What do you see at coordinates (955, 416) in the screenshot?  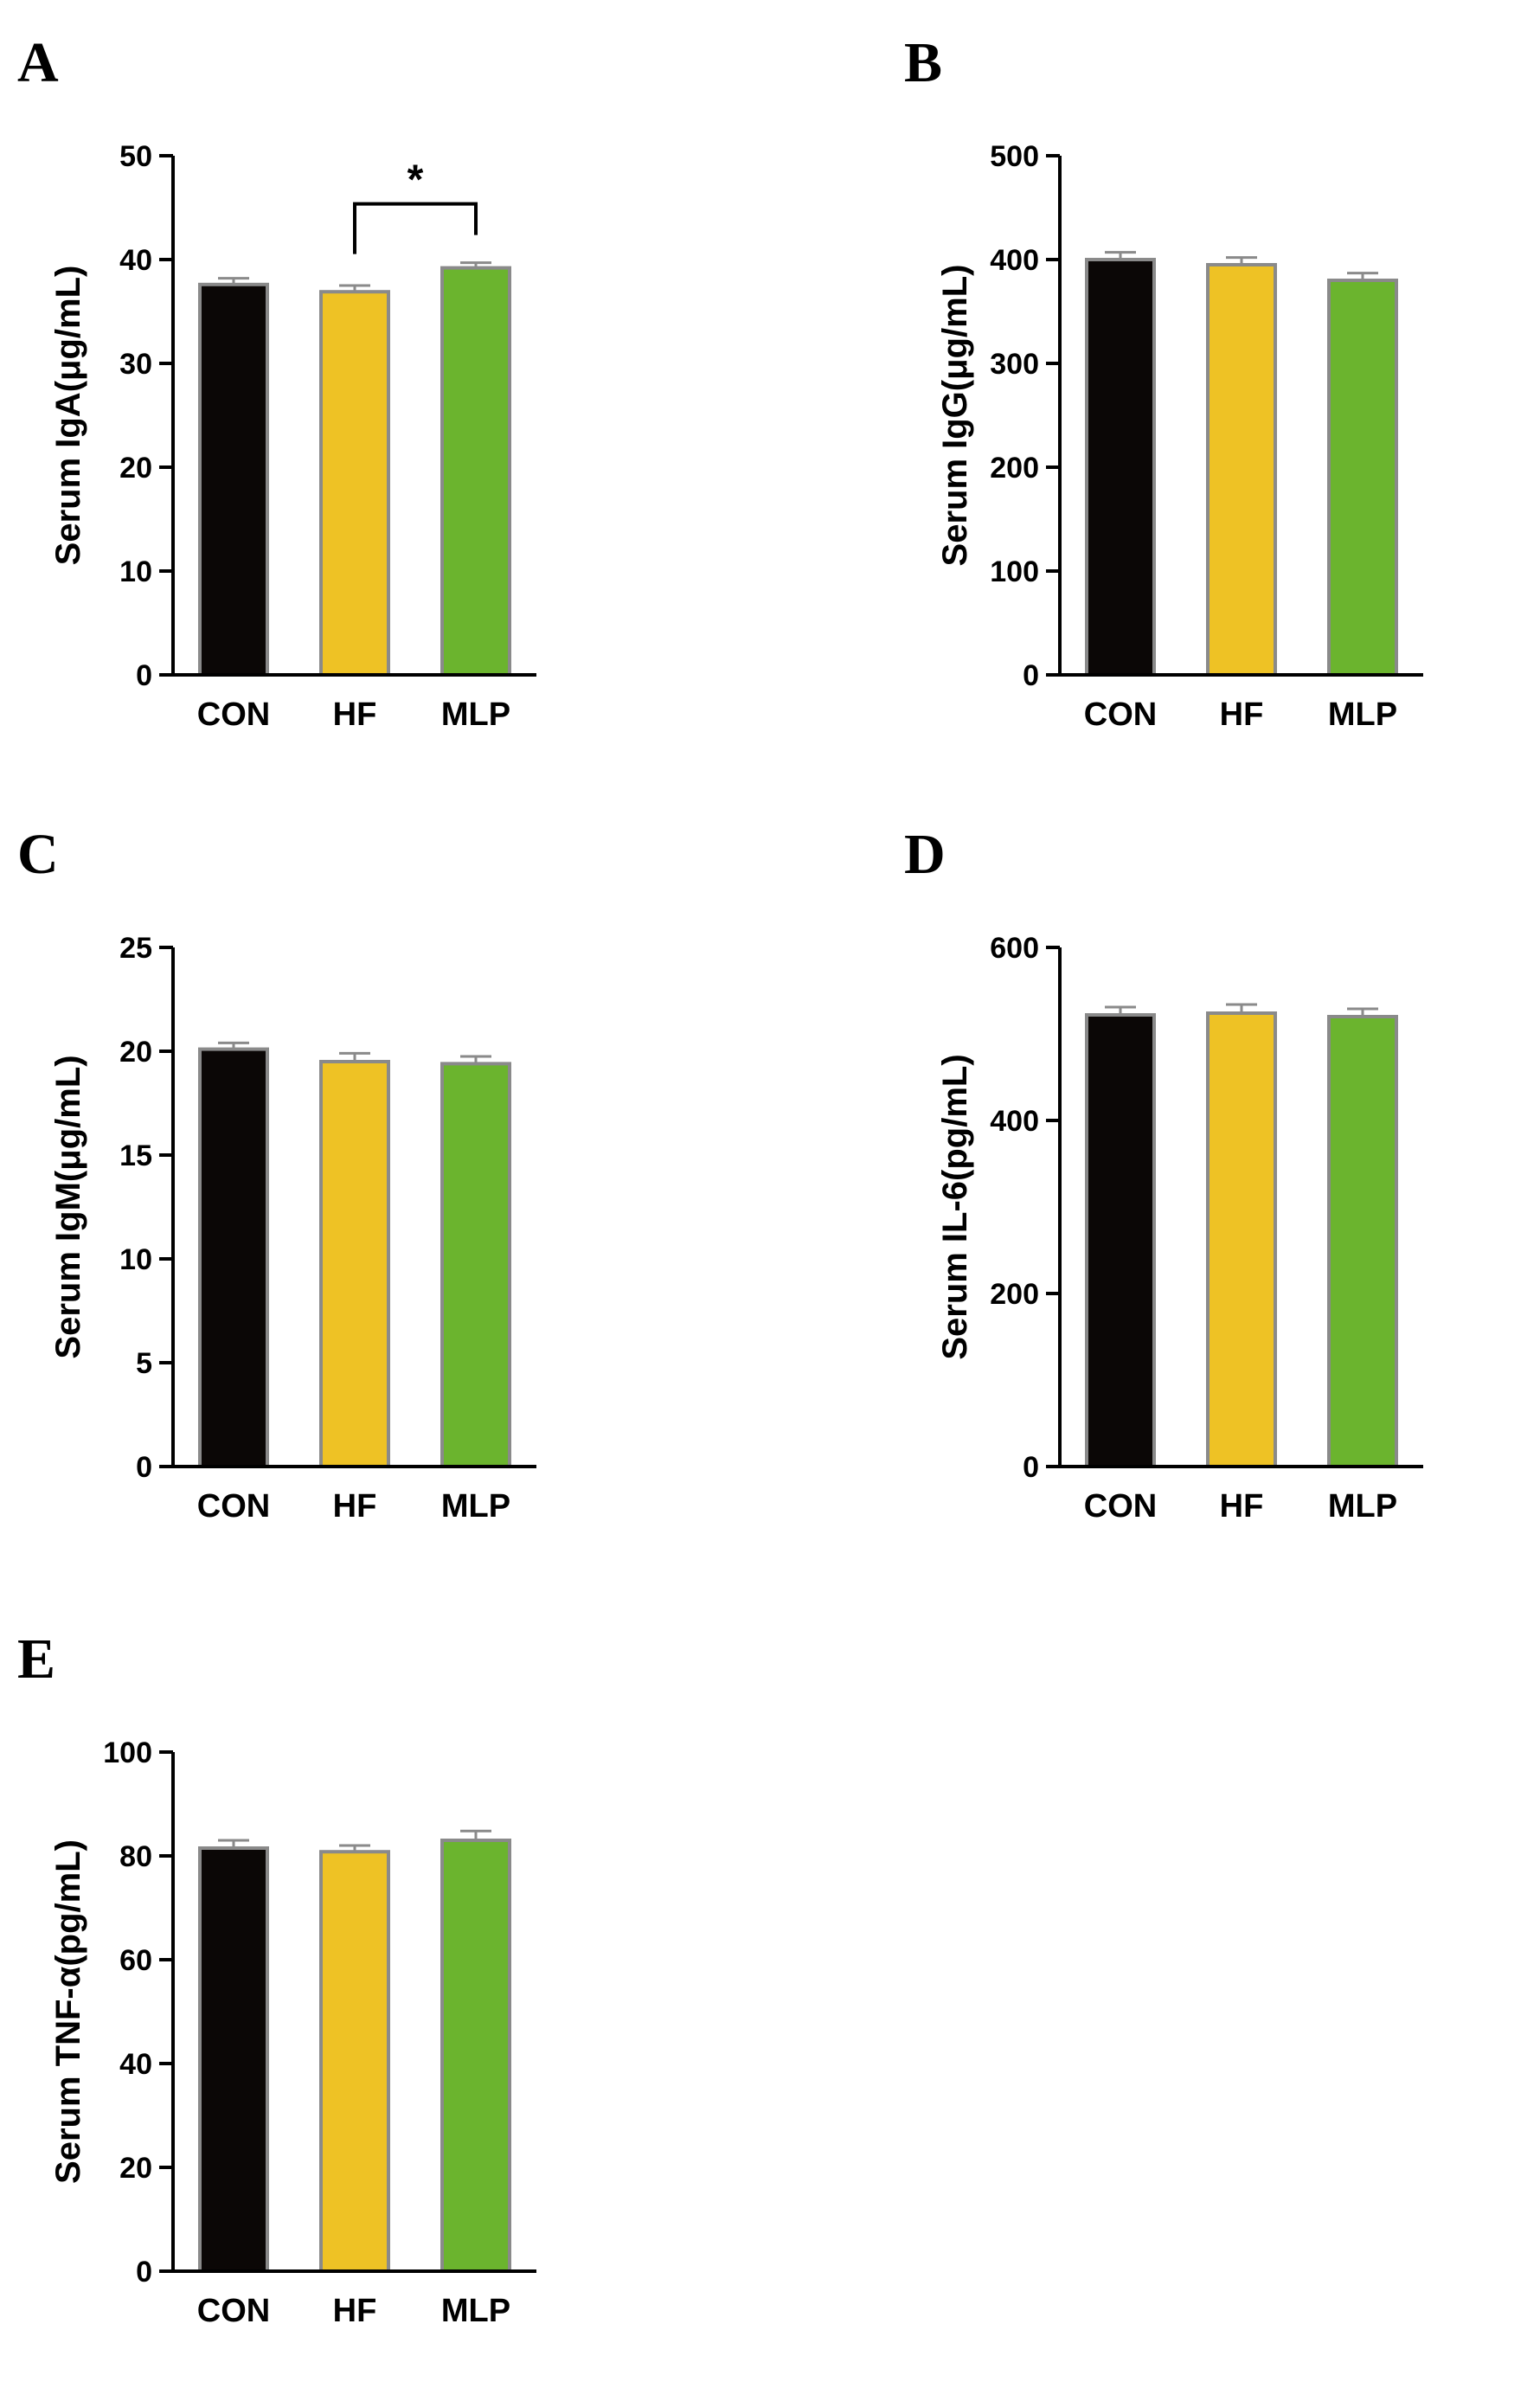 I see `y-axis-label: Serum IgG(μg/mL)` at bounding box center [955, 416].